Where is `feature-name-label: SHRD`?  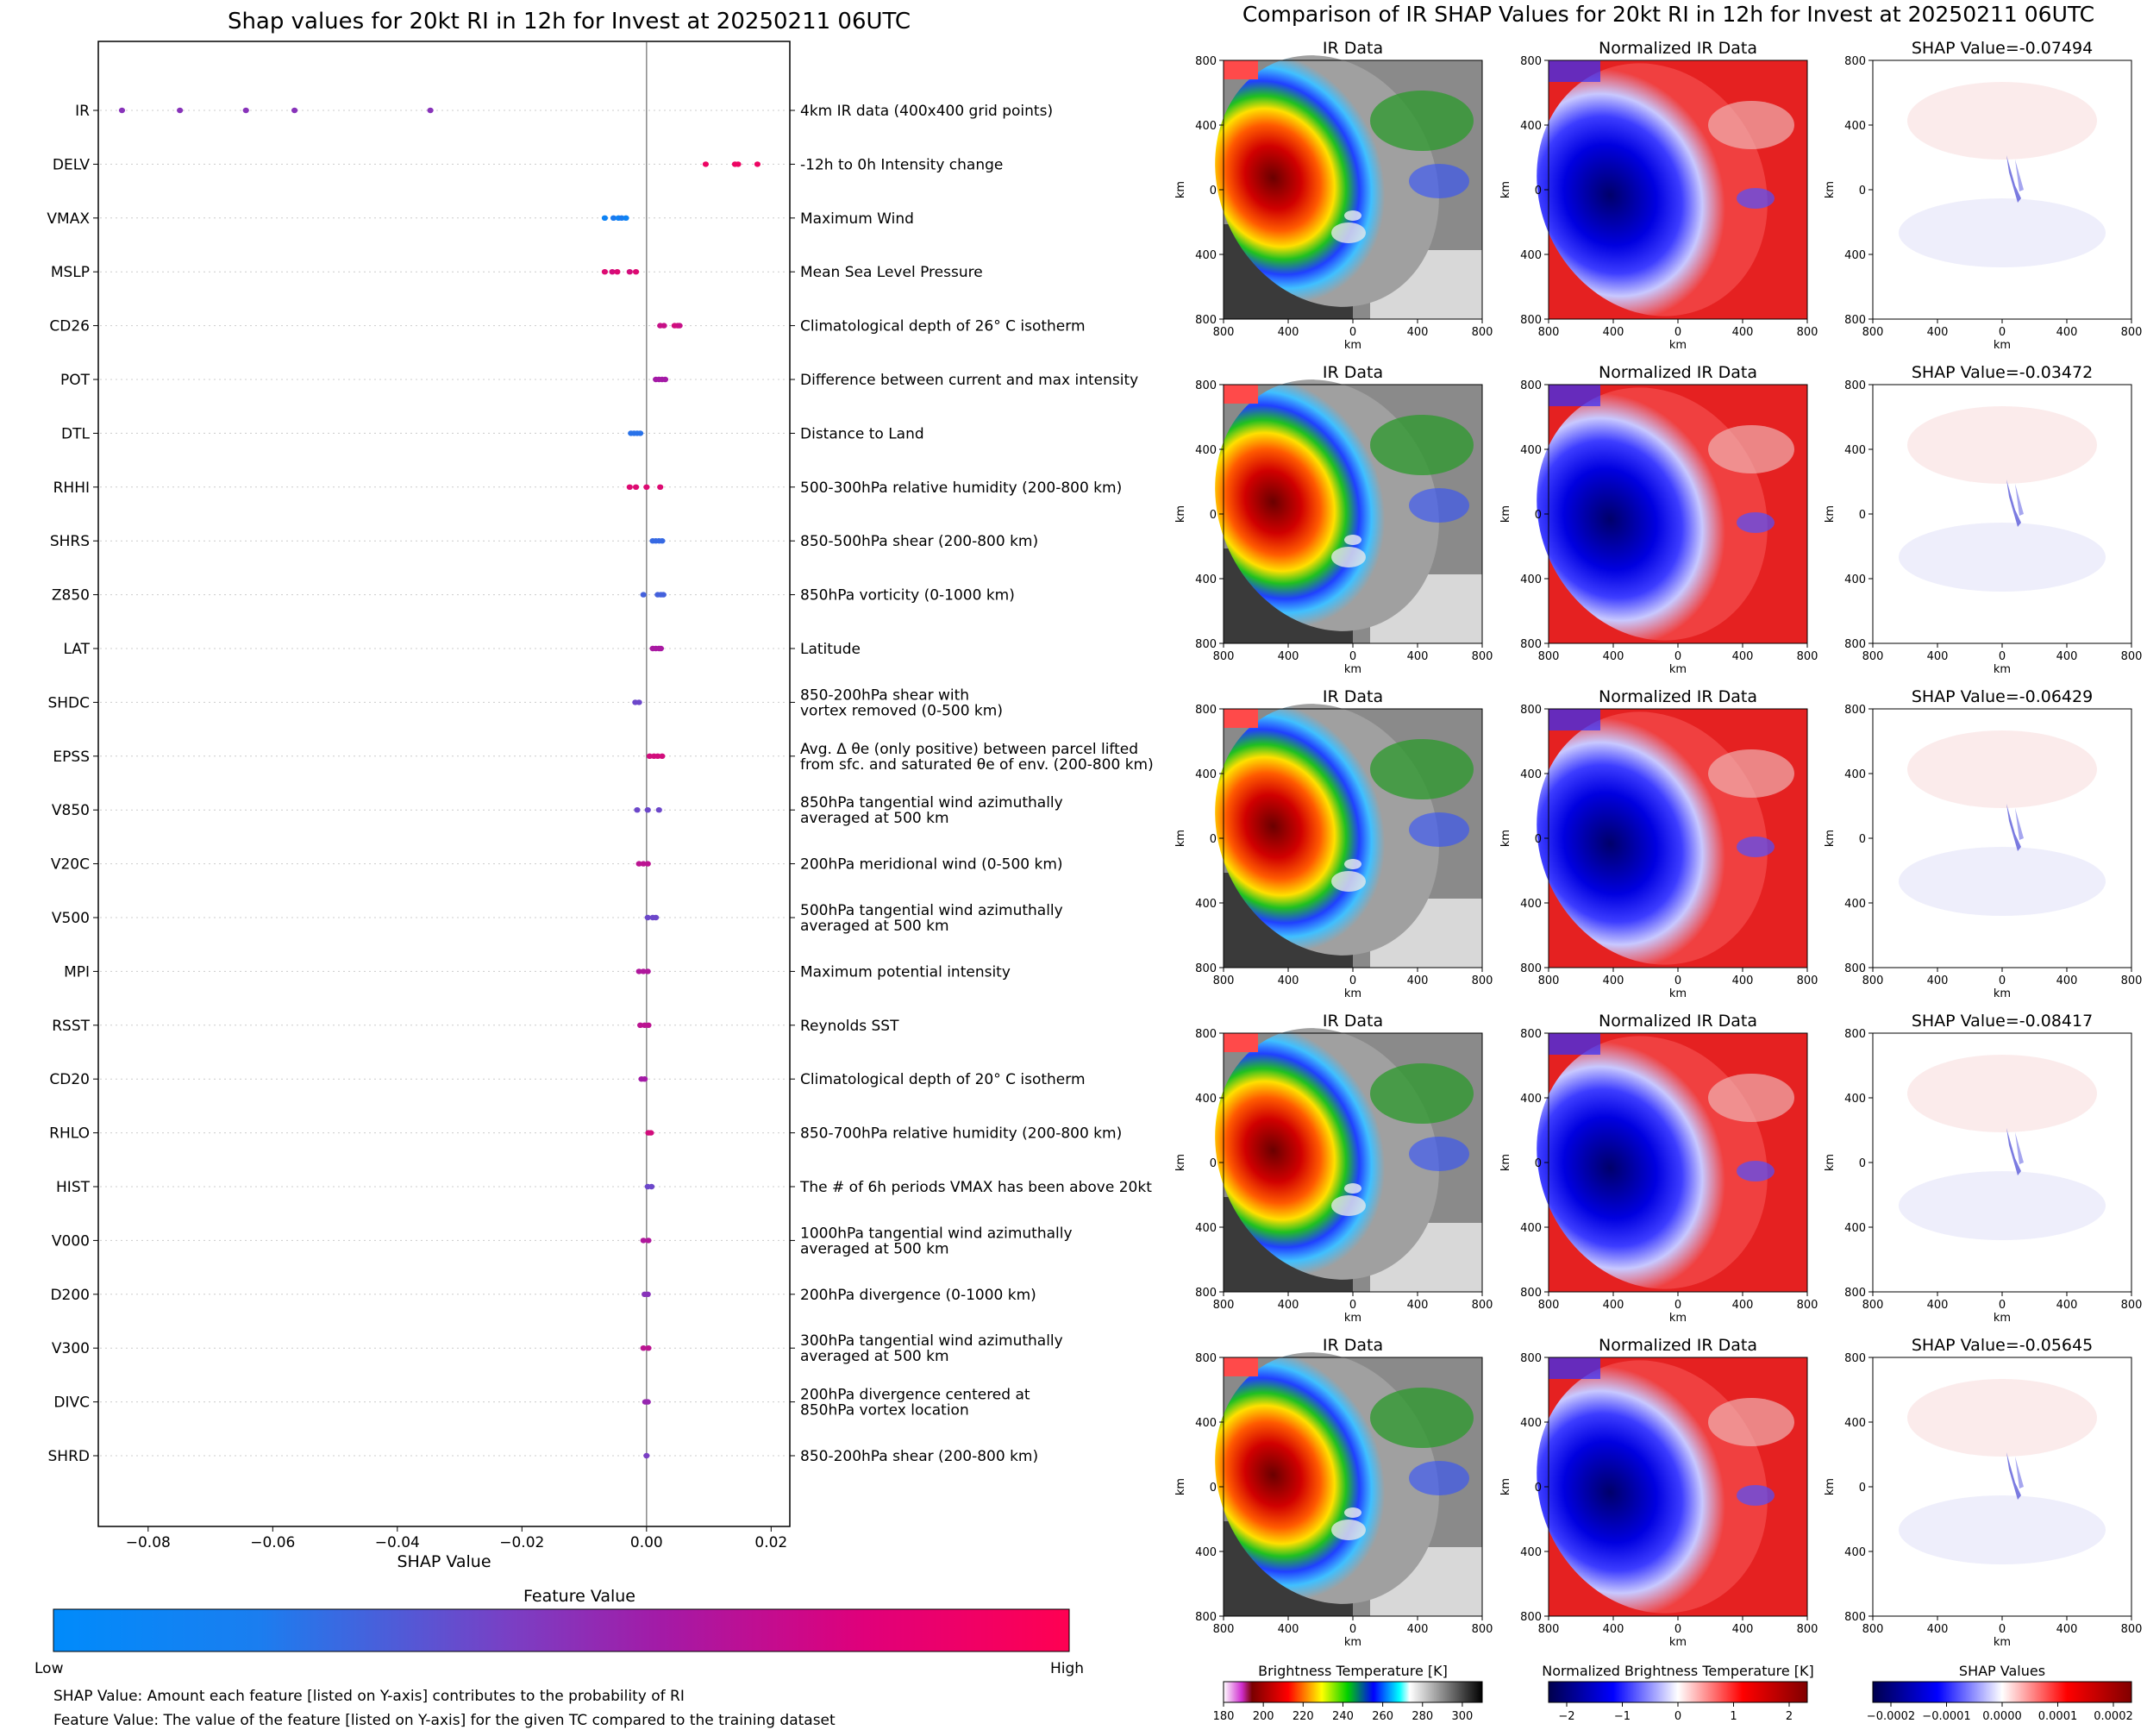
feature-name-label: SHRD is located at coordinates (69, 1456).